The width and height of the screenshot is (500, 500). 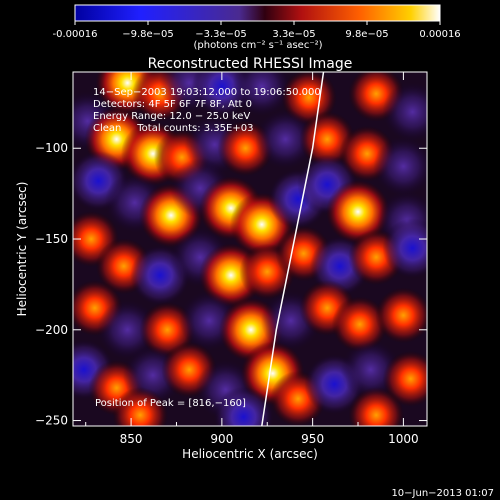 I want to click on colorbar, so click(x=257, y=13).